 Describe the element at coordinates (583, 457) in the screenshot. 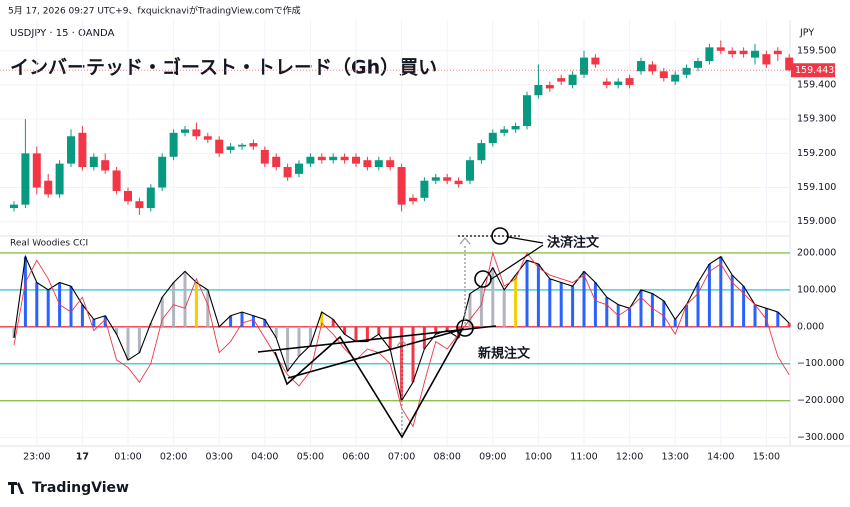

I see `x-tick-label: 11:00` at that location.